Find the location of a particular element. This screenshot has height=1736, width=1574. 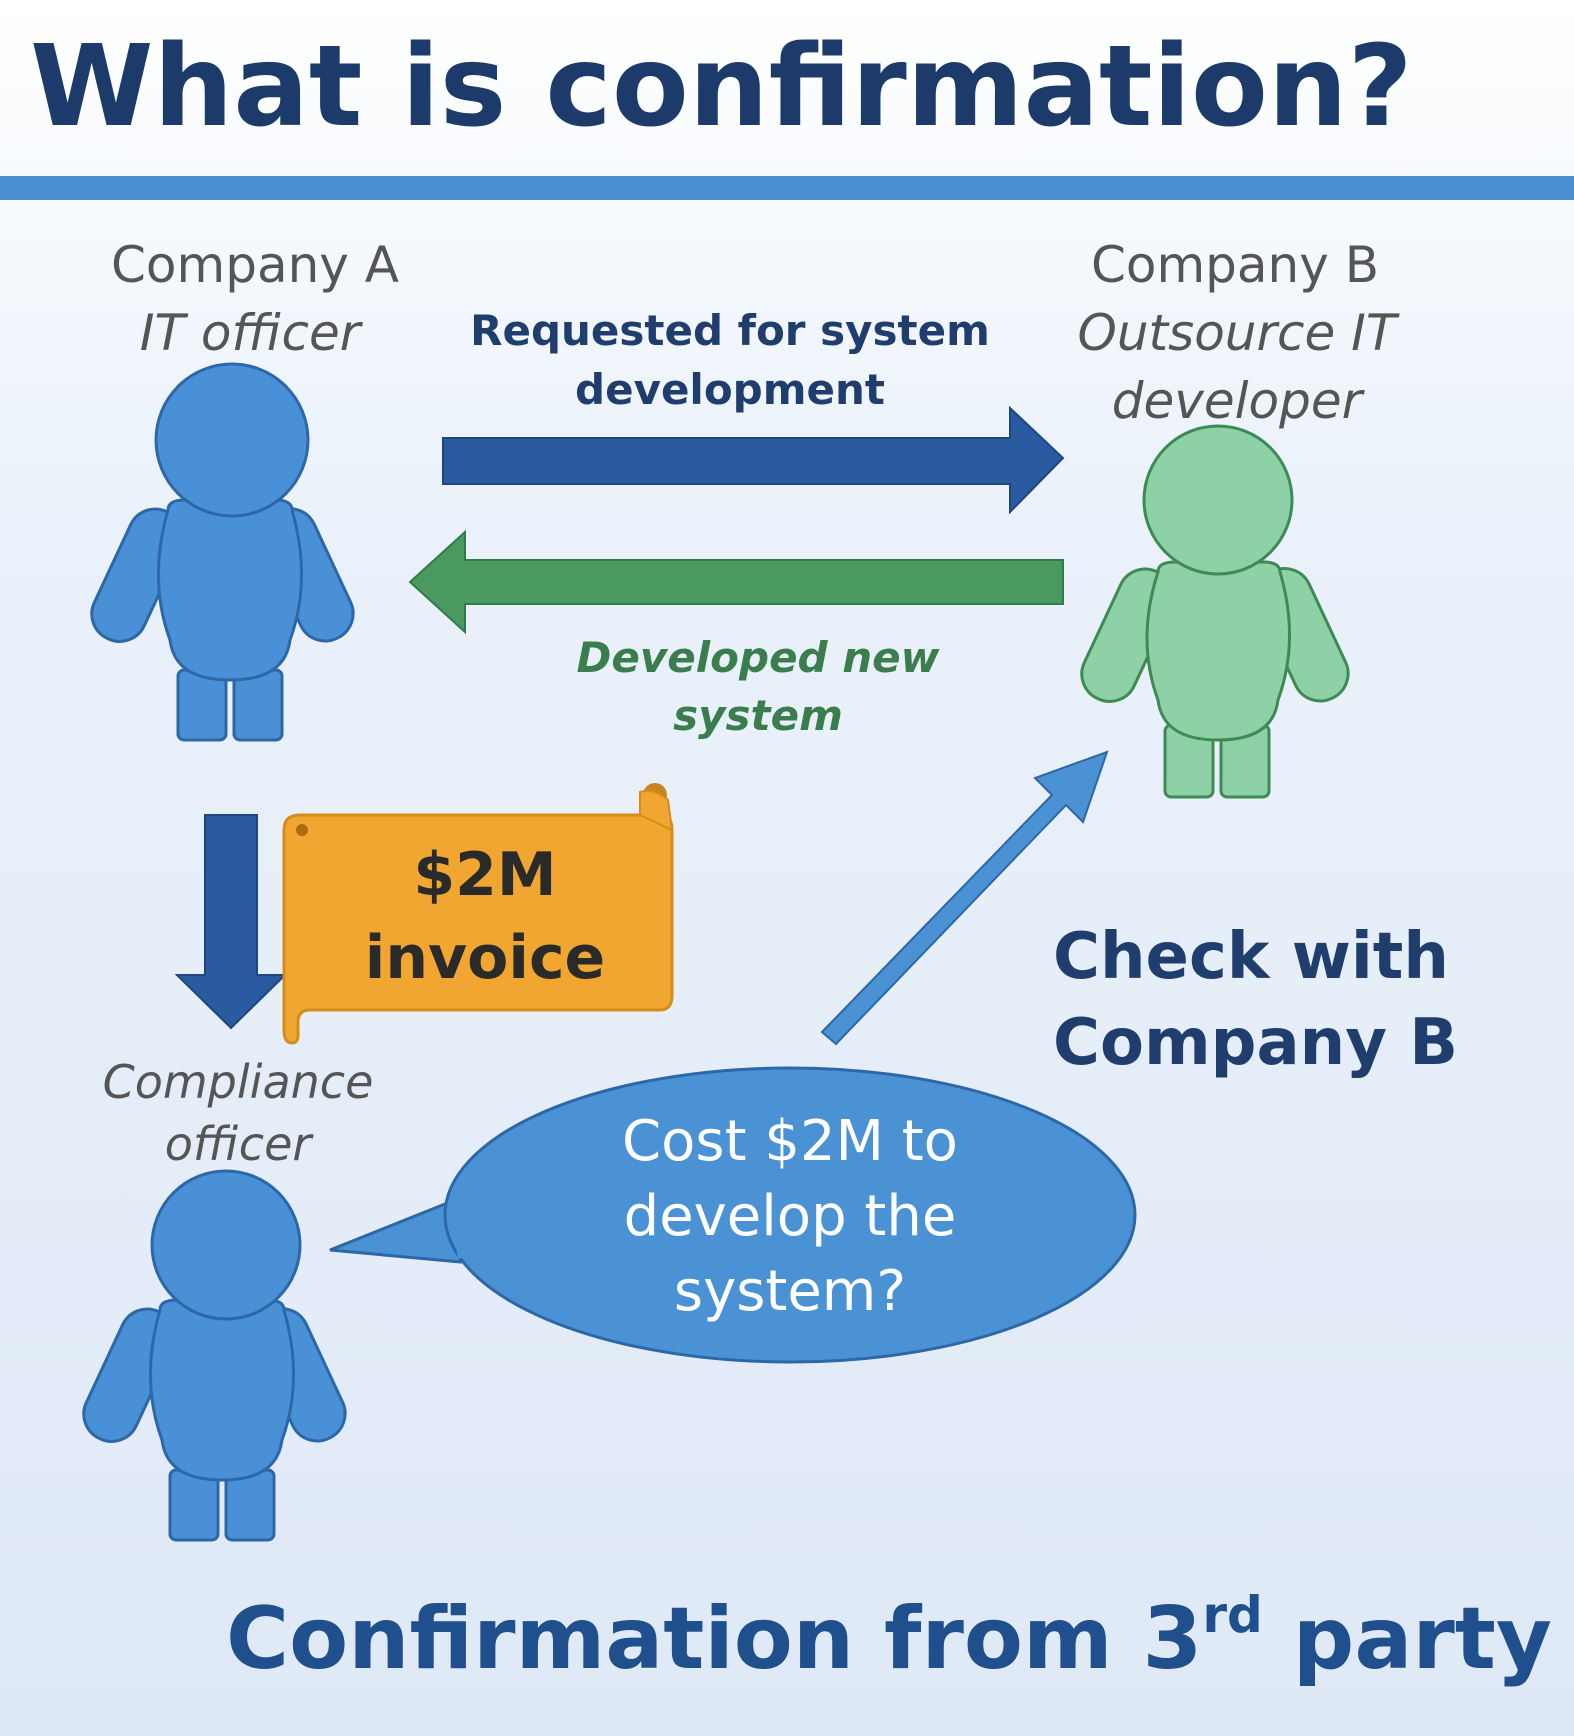

return-arrow-label-line2: system is located at coordinates (758, 715).